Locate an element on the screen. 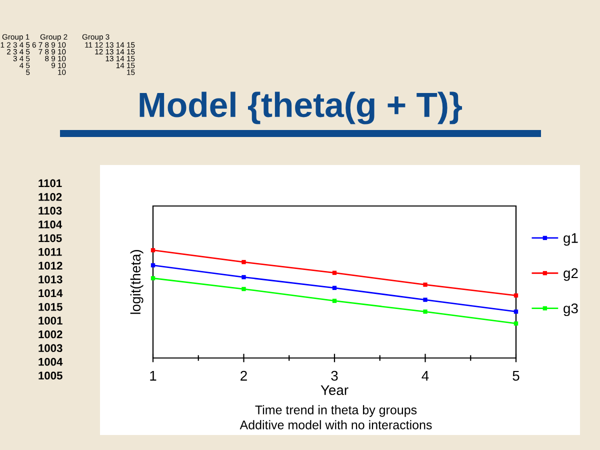 This screenshot has width=600, height=450. text: 1101 1102 1103 1104 1105 1011 1012 1013 1014 1015 1001 1002 1003 1004 1005 is located at coordinates (50, 279).